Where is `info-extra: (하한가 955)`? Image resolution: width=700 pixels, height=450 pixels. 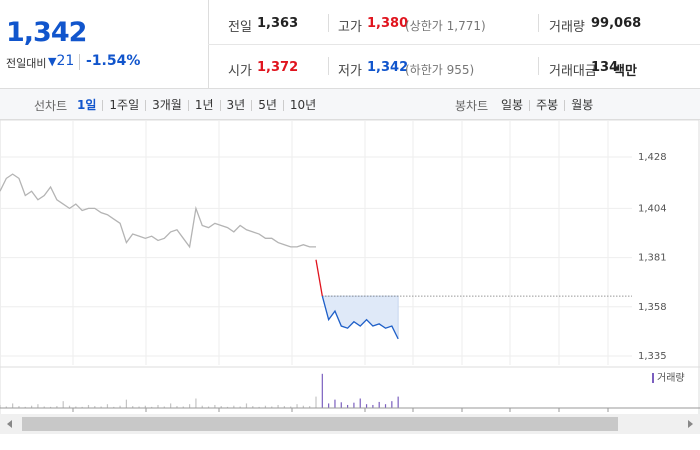
info-extra: (하한가 955) is located at coordinates (440, 70).